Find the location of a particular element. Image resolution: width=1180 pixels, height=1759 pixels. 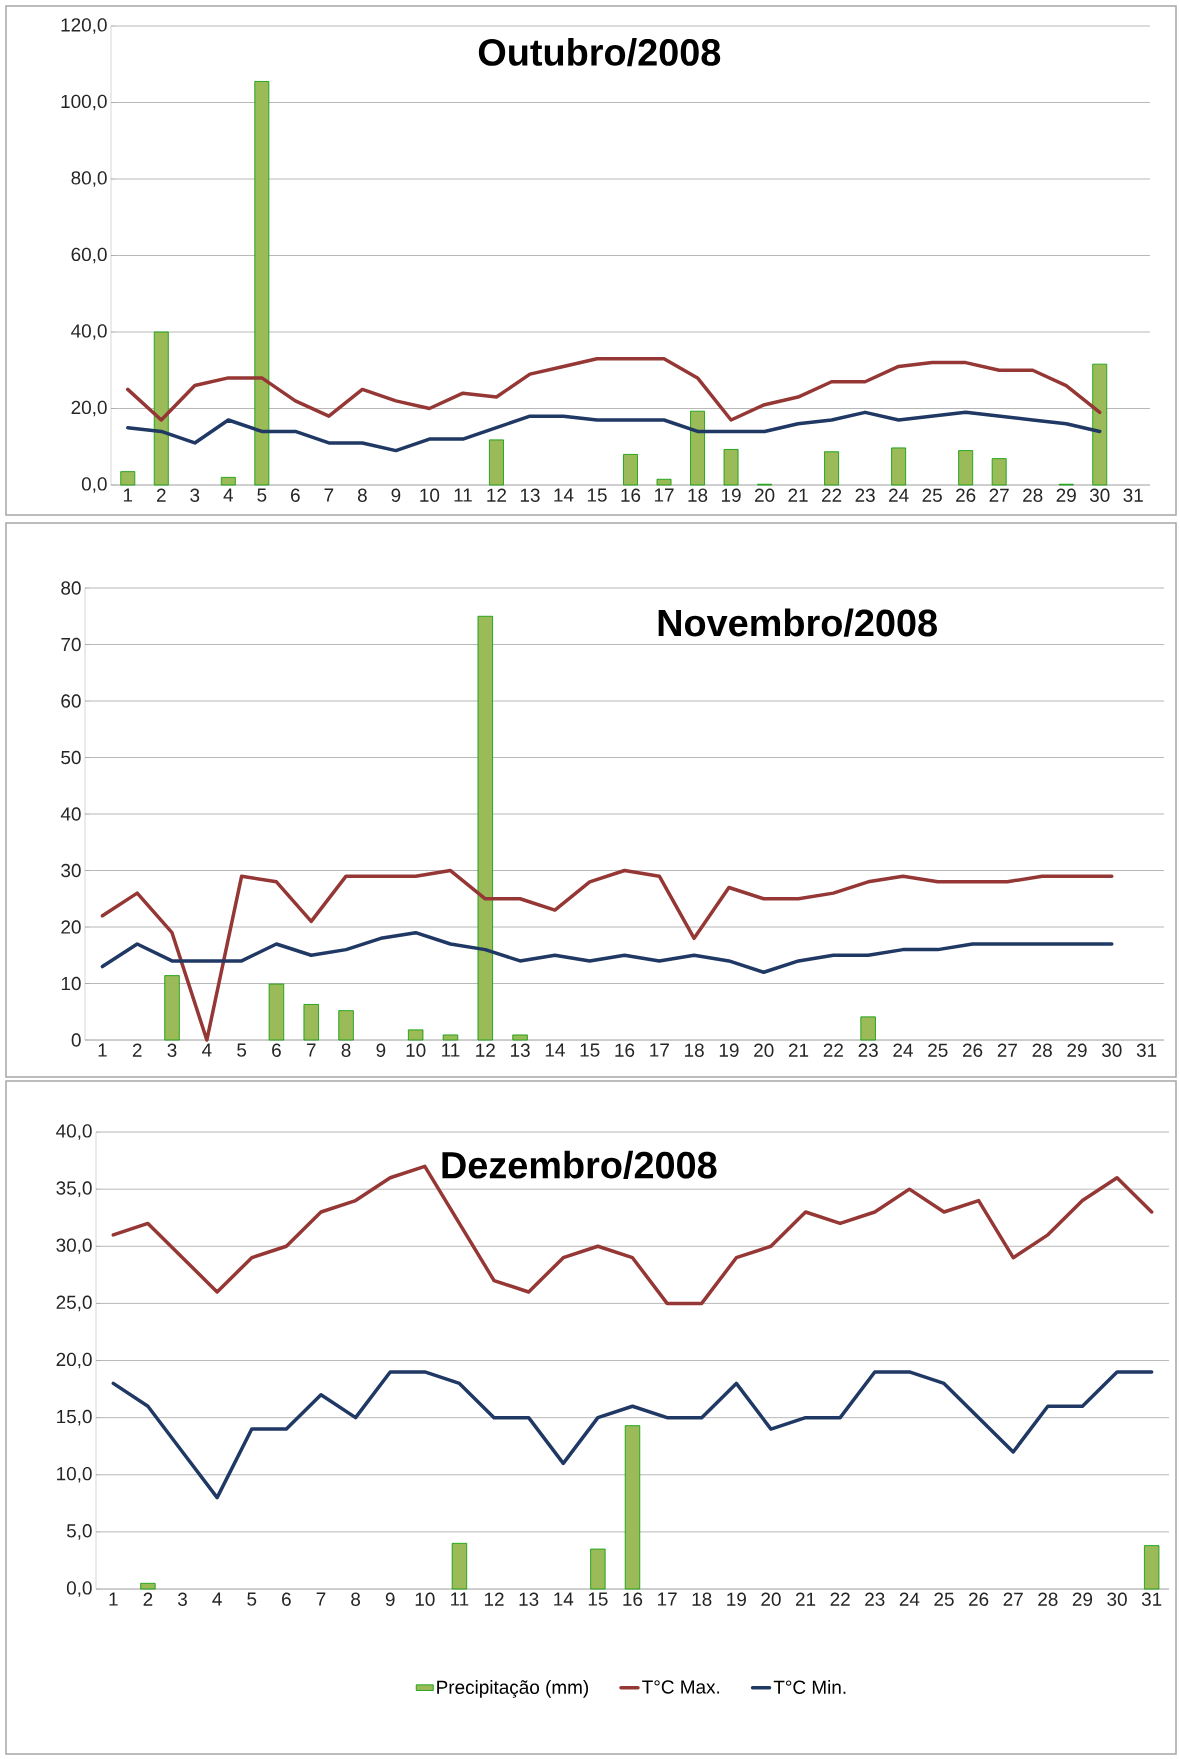

y-tick-label: 30 is located at coordinates (71, 870).